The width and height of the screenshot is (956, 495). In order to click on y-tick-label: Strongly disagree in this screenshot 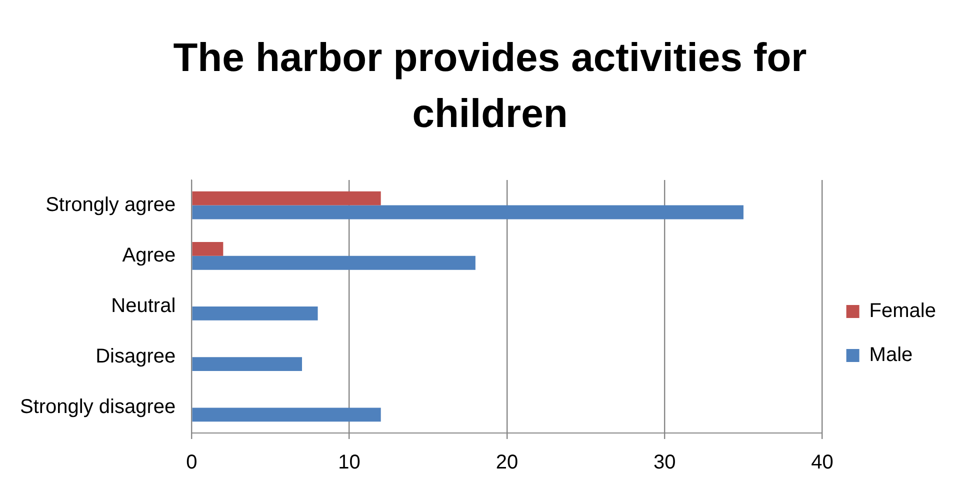, I will do `click(98, 407)`.